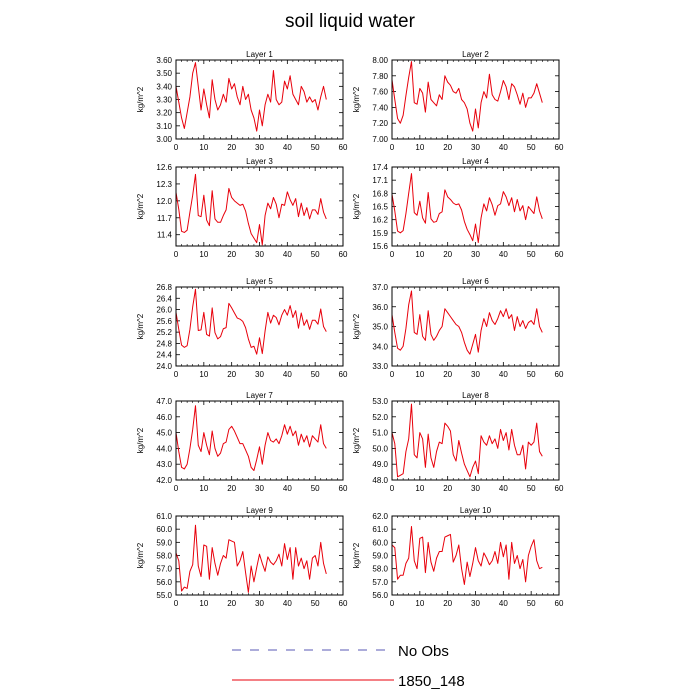  I want to click on y-tick-label: 7.80, so click(380, 76).